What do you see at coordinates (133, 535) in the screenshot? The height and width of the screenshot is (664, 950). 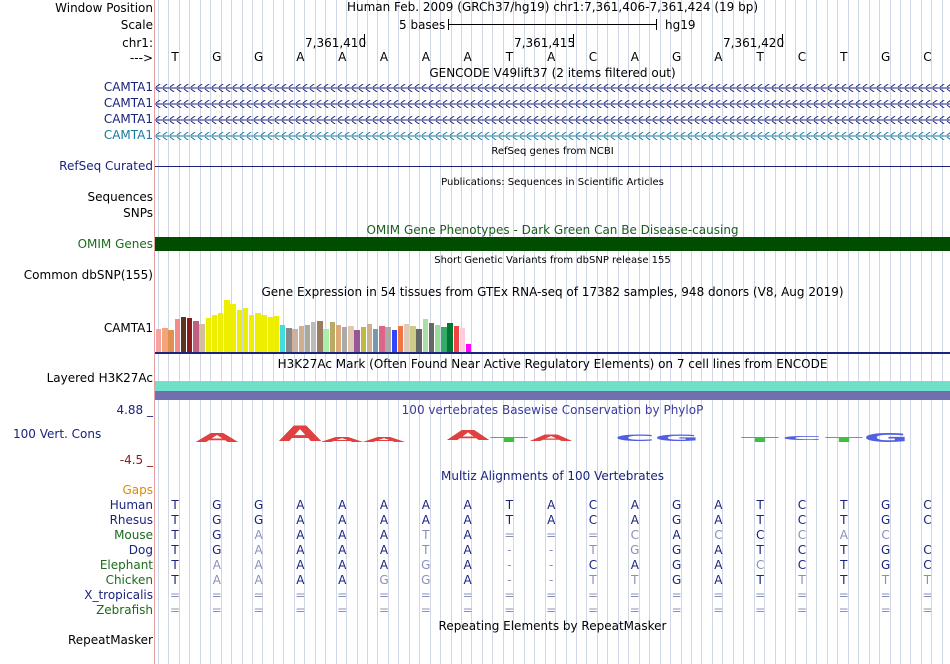 I see `multiz-species-label: Mouse` at bounding box center [133, 535].